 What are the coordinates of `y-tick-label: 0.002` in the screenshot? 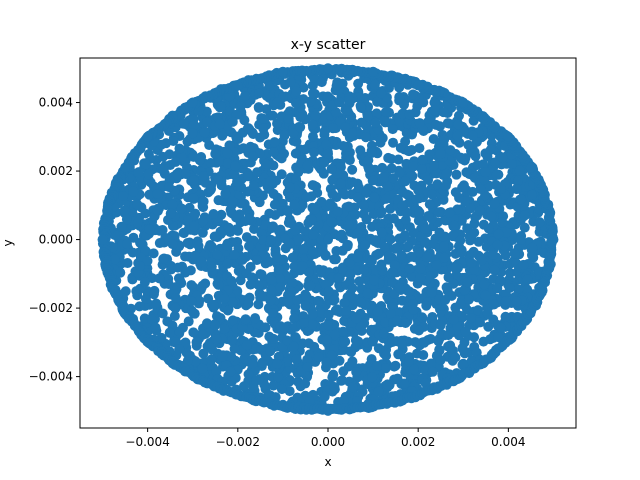 It's located at (56, 171).